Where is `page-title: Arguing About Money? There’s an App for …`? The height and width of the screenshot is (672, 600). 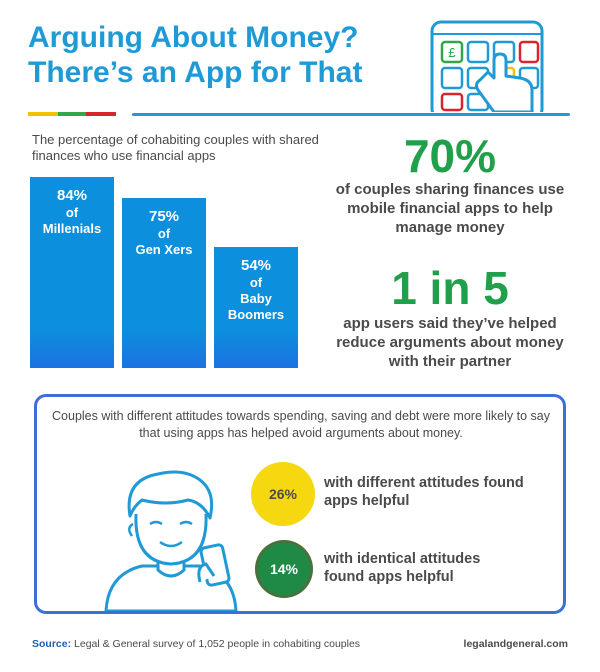 page-title: Arguing About Money? There’s an App for … is located at coordinates (218, 55).